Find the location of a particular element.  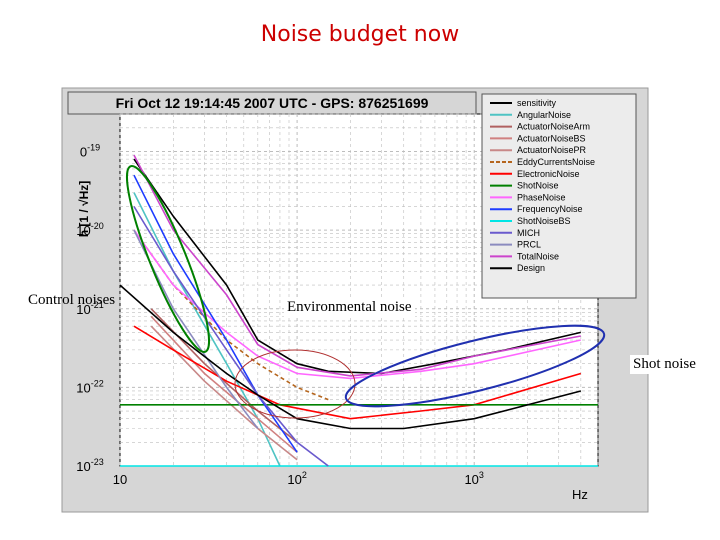

environmental-noise-label: Environmental noise is located at coordinates (349, 307).